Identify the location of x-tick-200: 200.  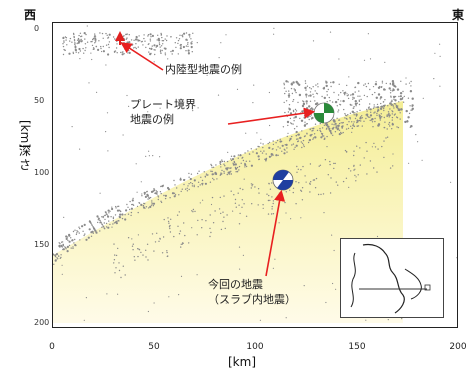
(458, 347).